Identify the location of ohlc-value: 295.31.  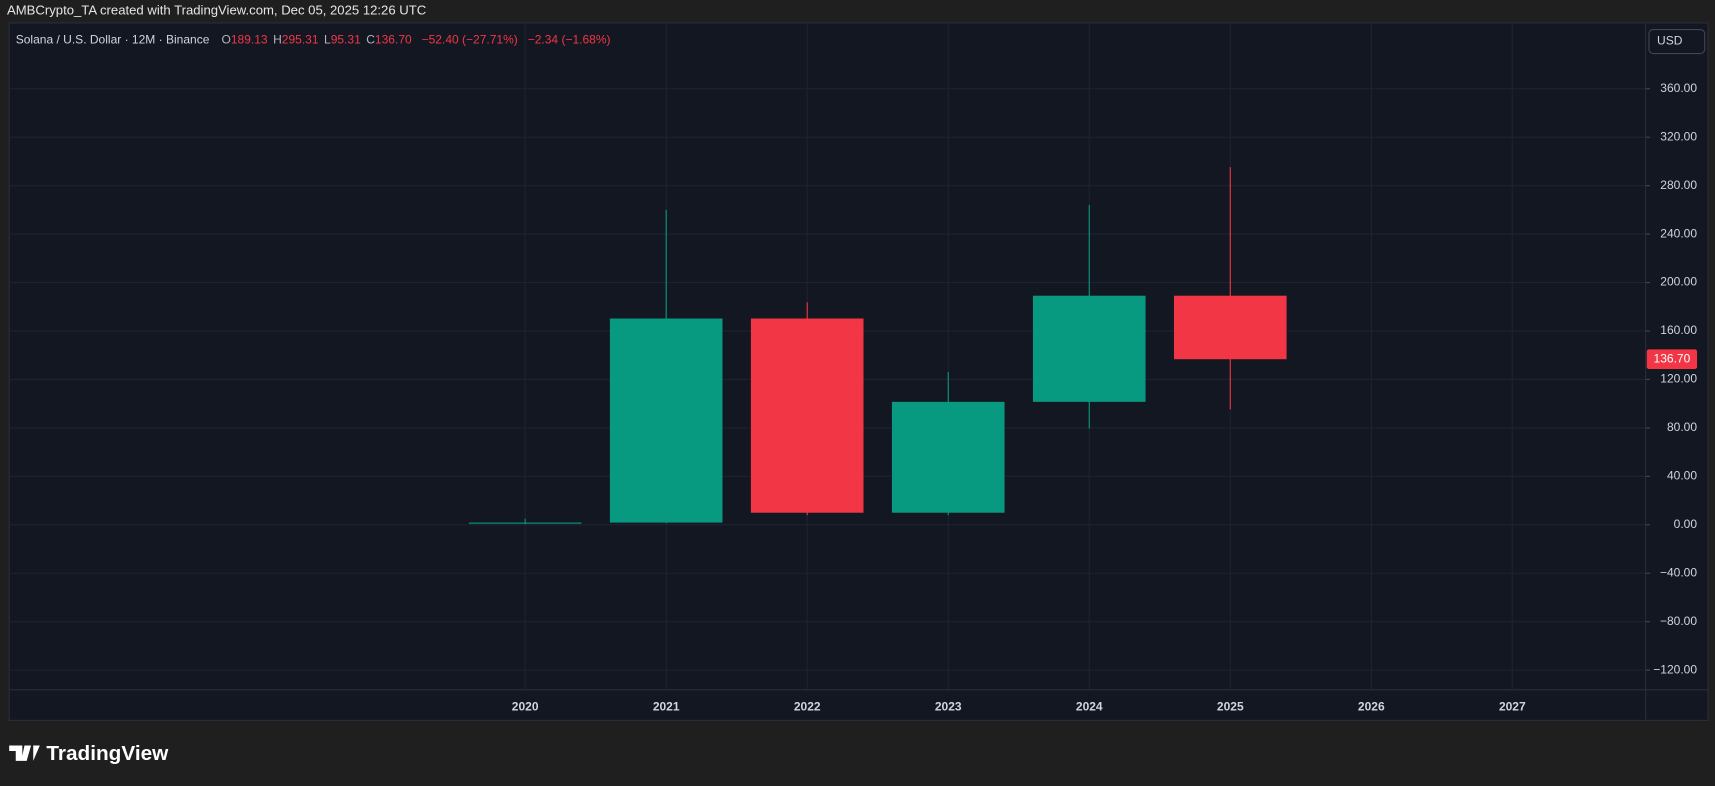
(300, 40).